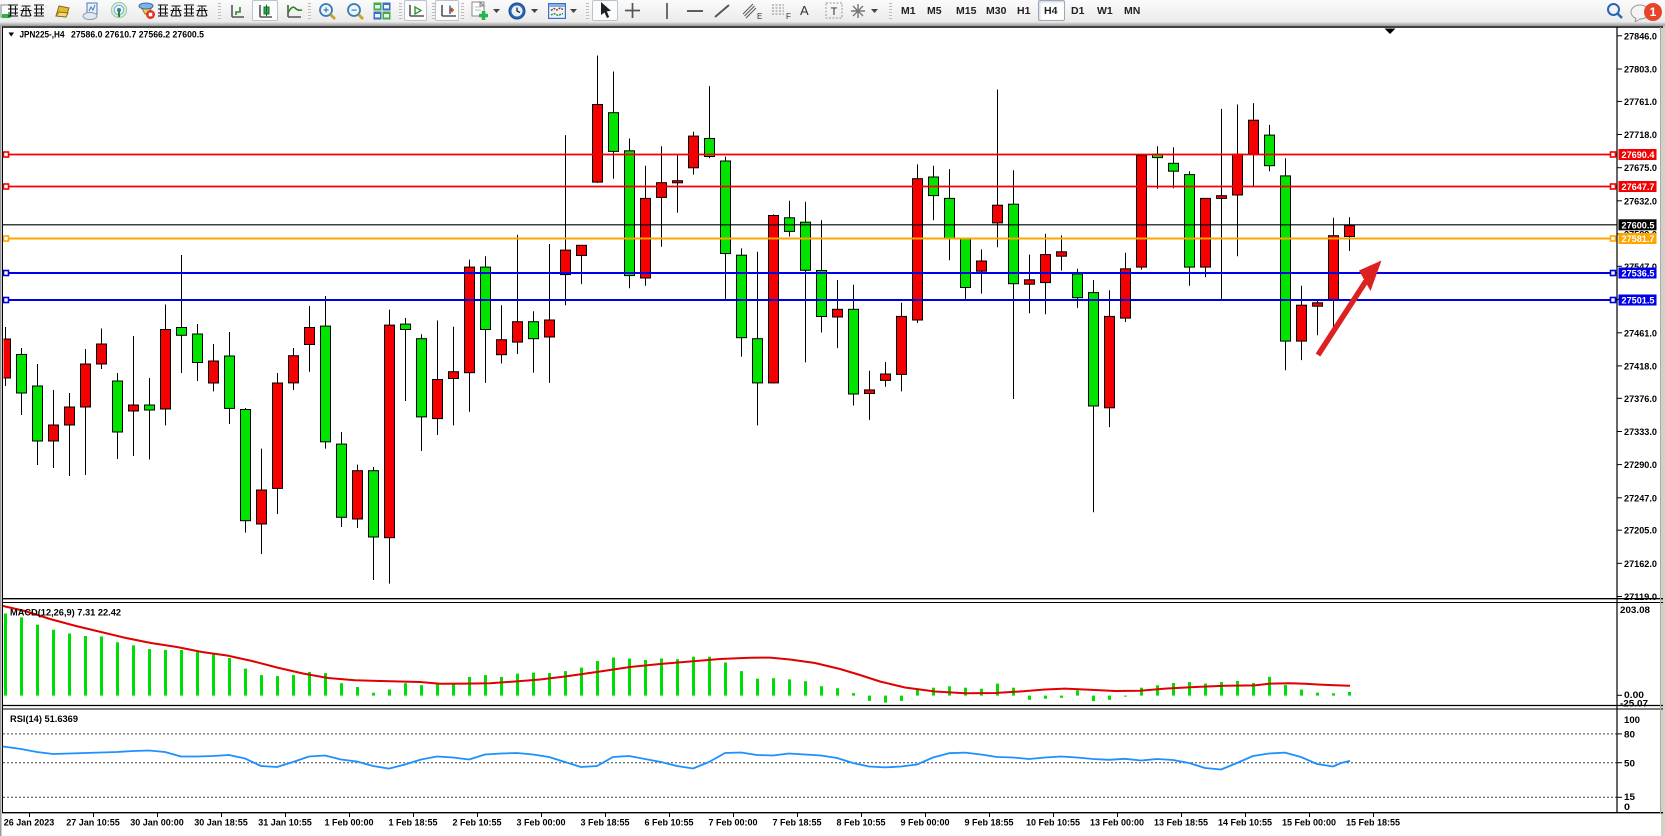  What do you see at coordinates (668, 823) in the screenshot?
I see `svg-text: 6 Feb 10:55` at bounding box center [668, 823].